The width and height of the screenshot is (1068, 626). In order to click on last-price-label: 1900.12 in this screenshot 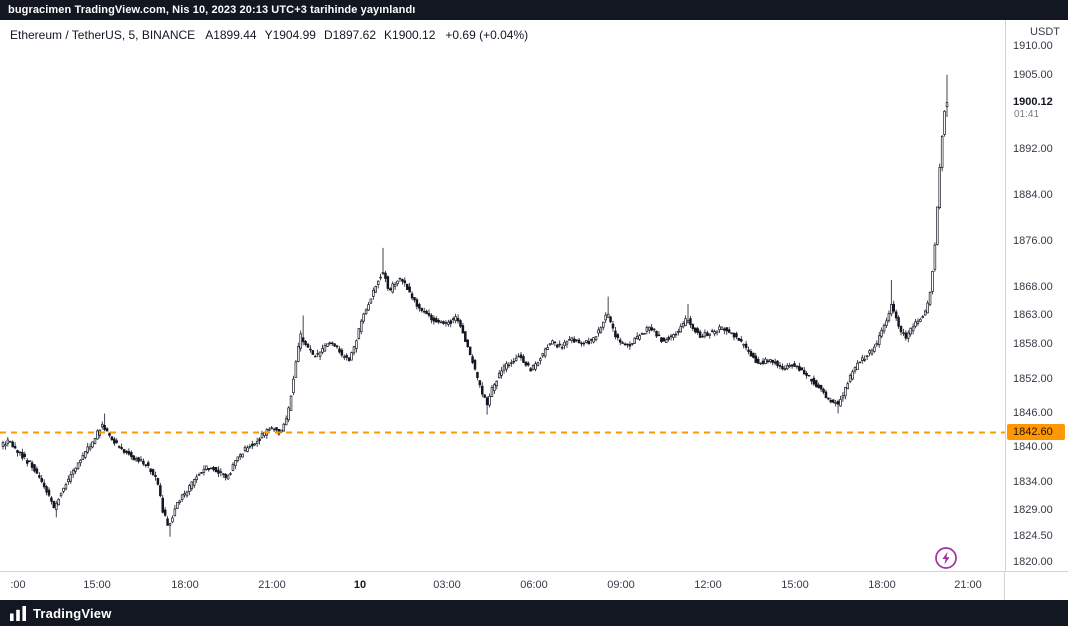, I will do `click(1033, 101)`.